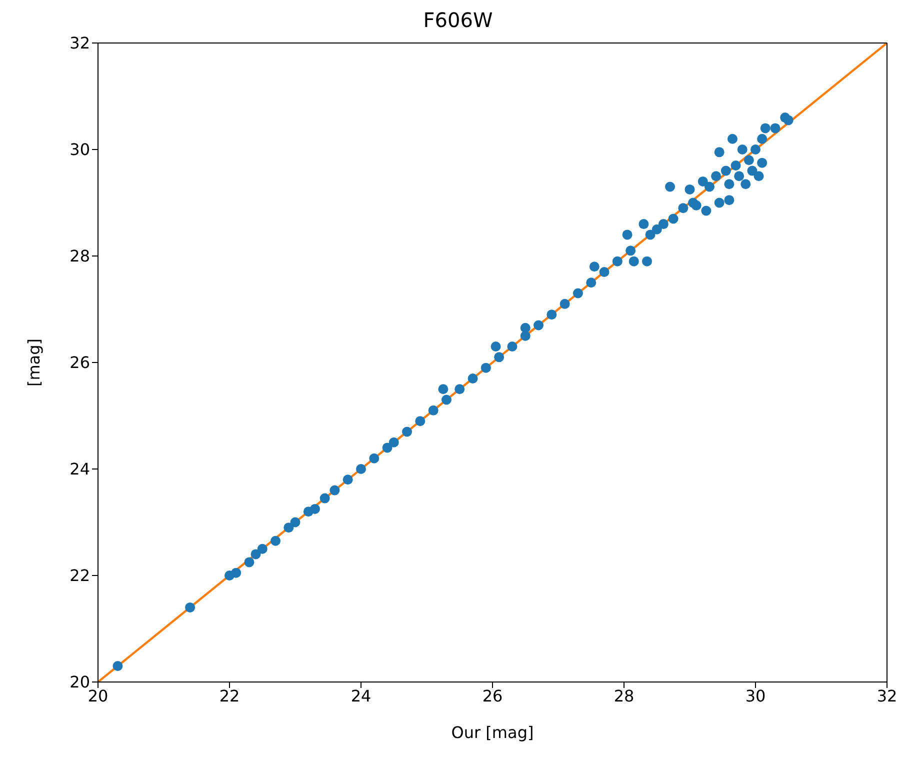 The width and height of the screenshot is (915, 764). What do you see at coordinates (80, 256) in the screenshot?
I see `y-tick-label: 28` at bounding box center [80, 256].